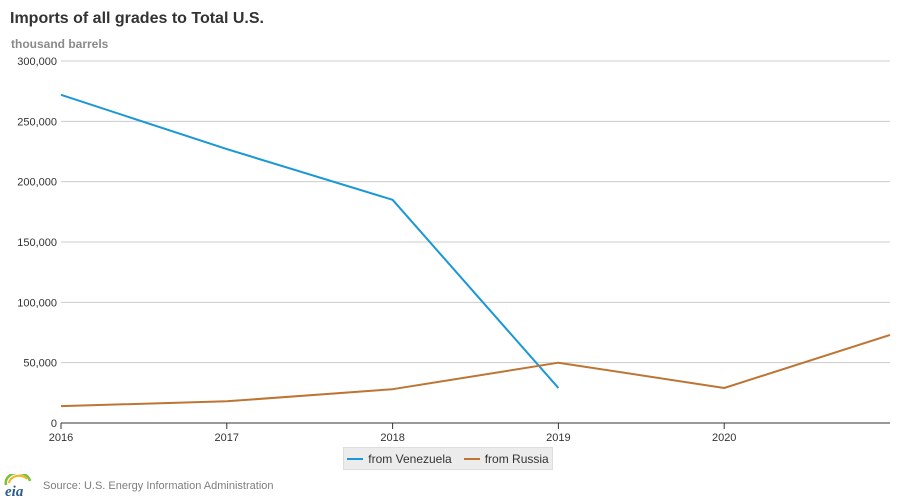  I want to click on y-tick-label: 100,000, so click(37, 303).